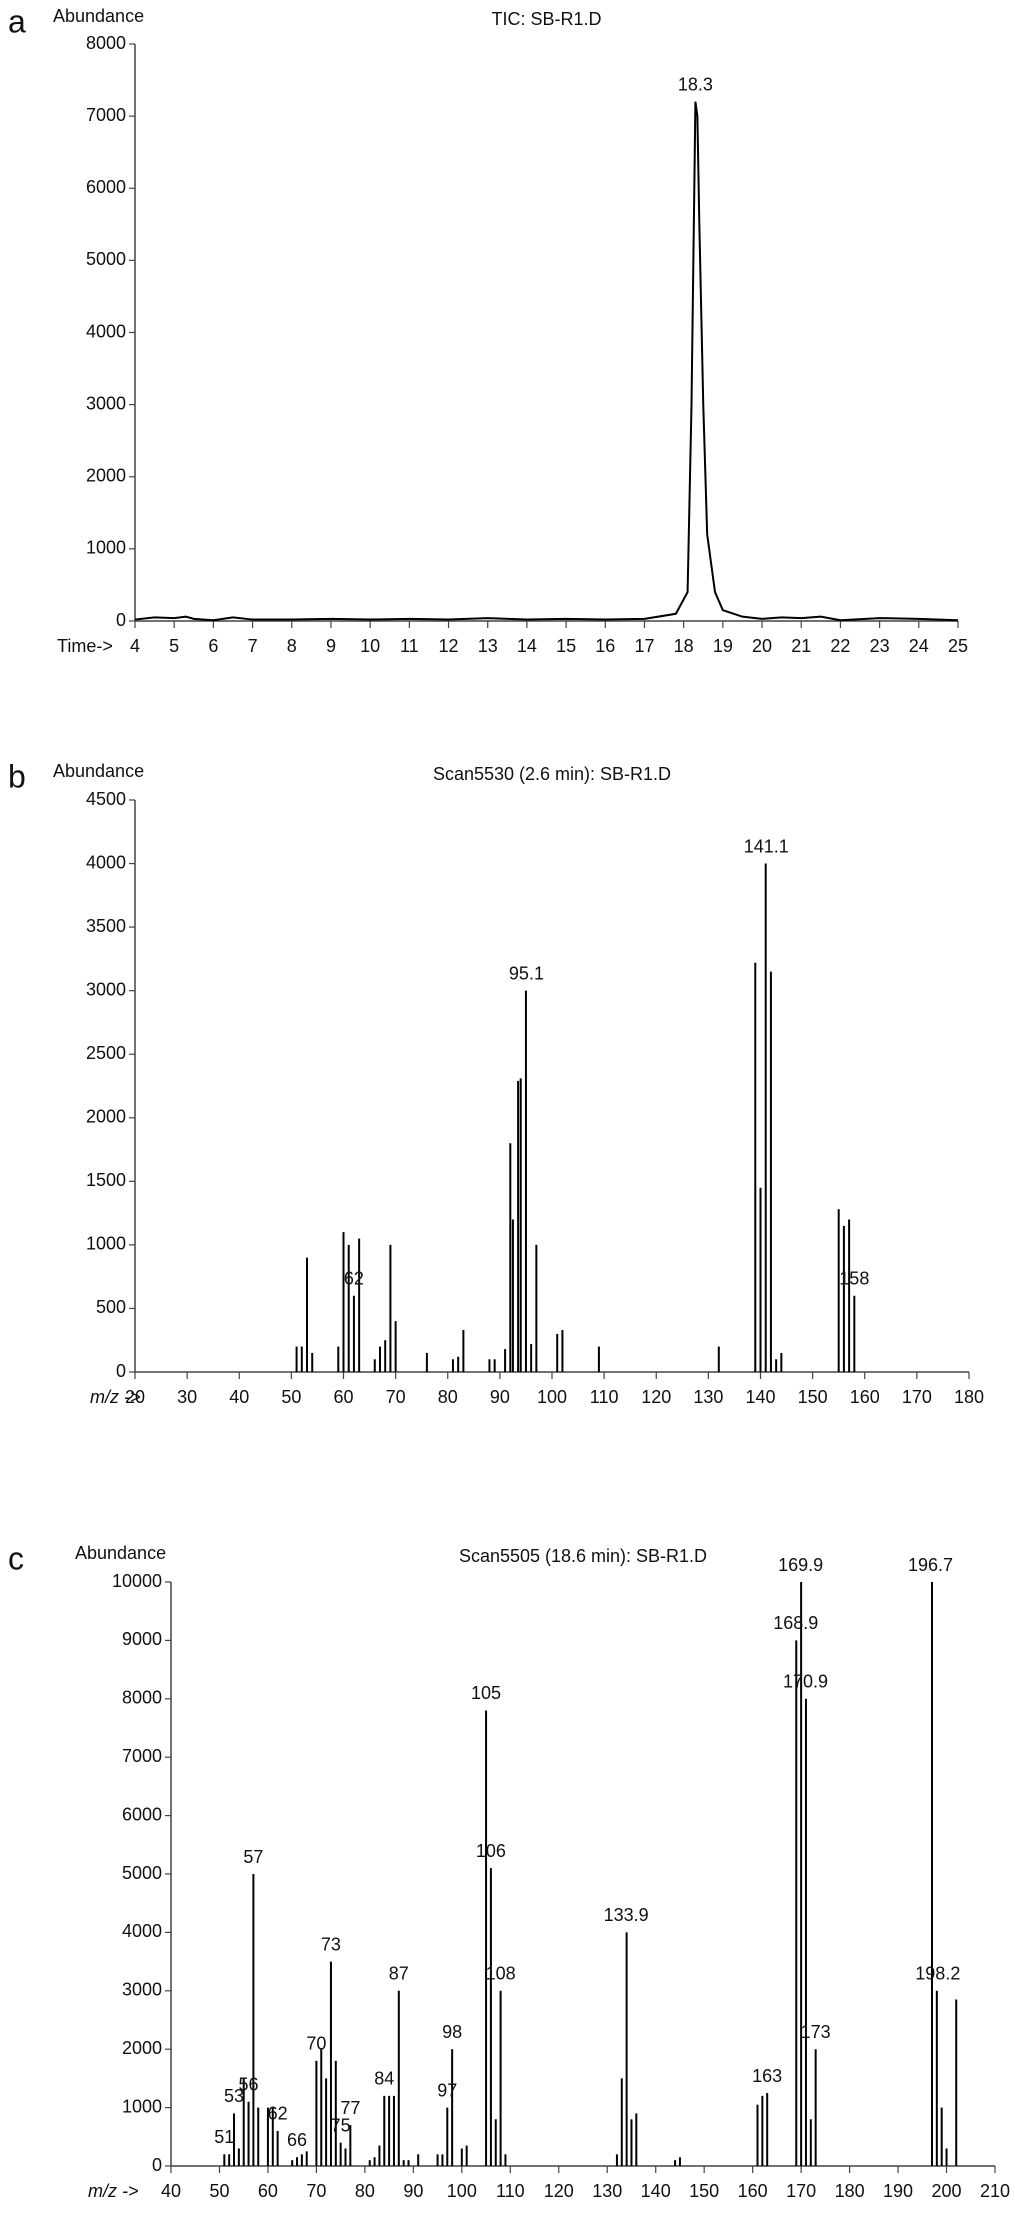 The image size is (1015, 2220). I want to click on x-tick-label: 200, so click(947, 2191).